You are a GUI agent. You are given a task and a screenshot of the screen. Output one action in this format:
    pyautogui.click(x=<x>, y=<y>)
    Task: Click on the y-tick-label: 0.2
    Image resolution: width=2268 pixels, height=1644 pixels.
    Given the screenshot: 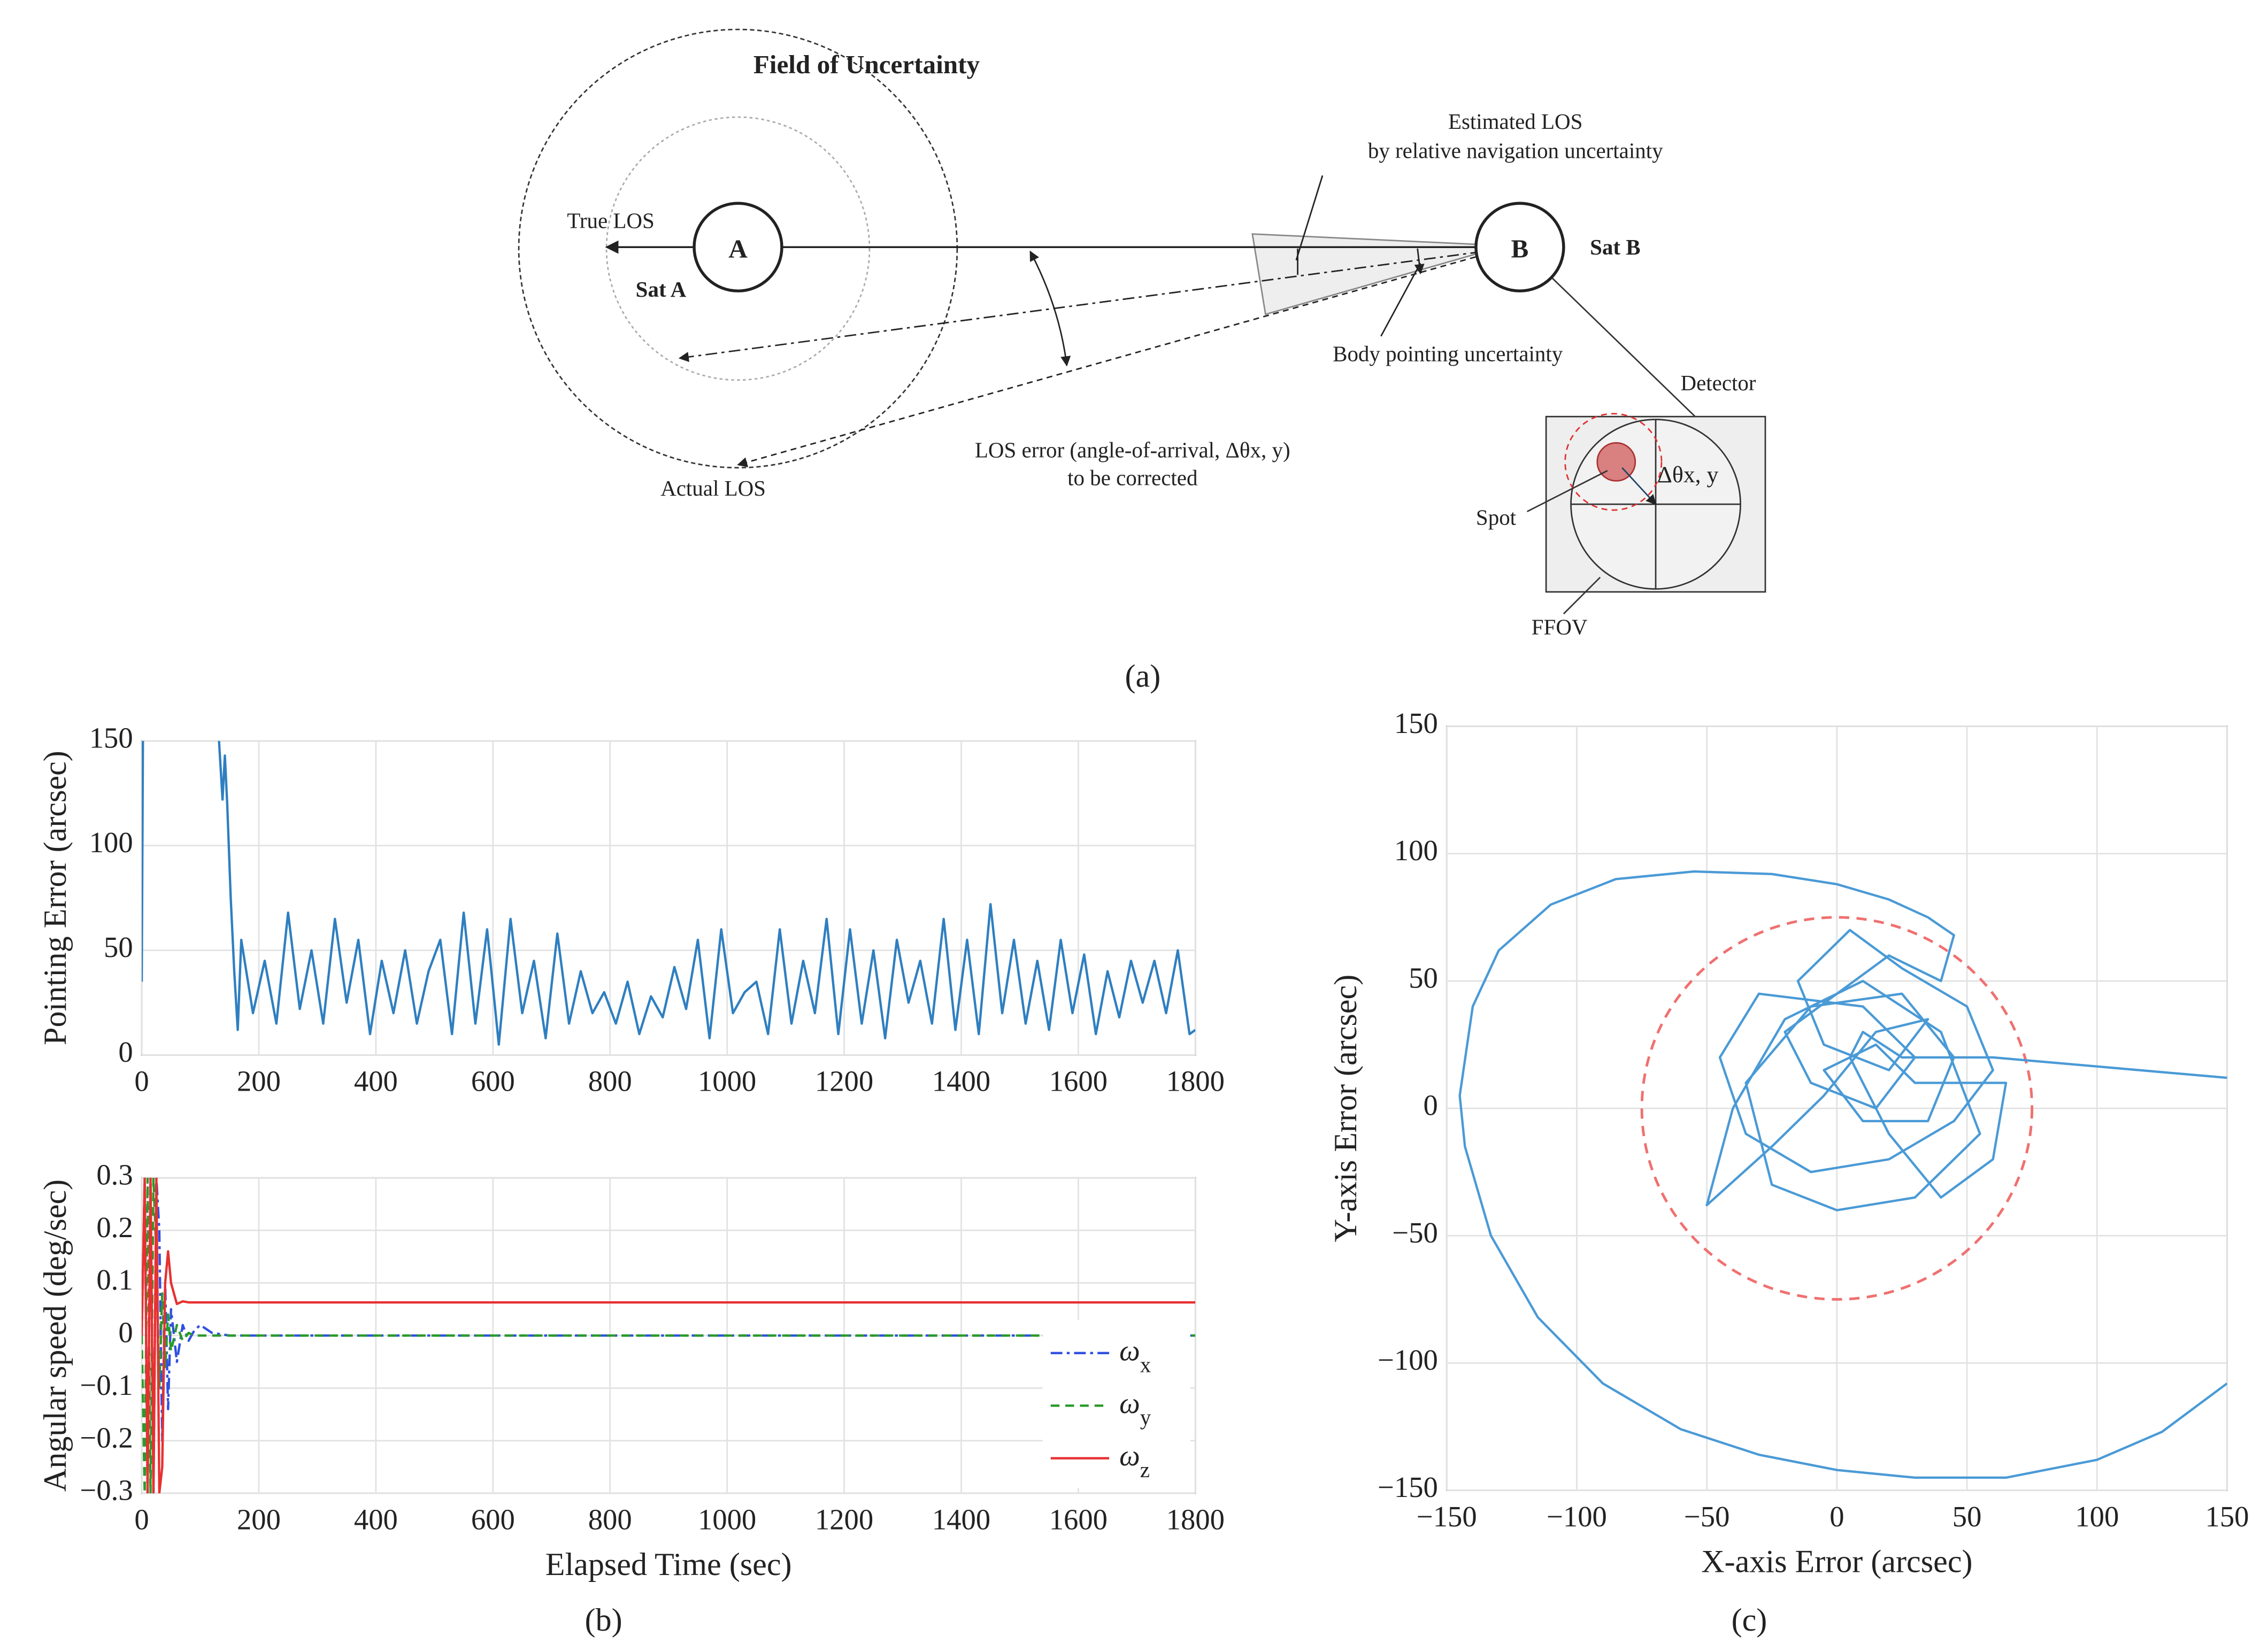 What is the action you would take?
    pyautogui.click(x=114, y=1228)
    